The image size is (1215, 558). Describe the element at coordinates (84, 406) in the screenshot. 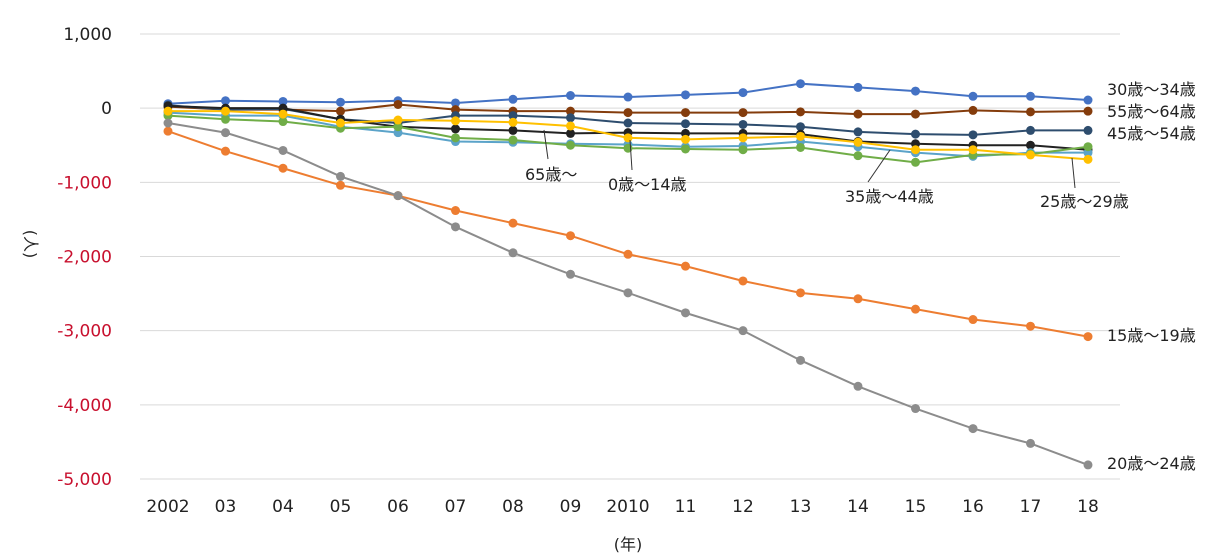

I see `y-tick-label: -4,000` at that location.